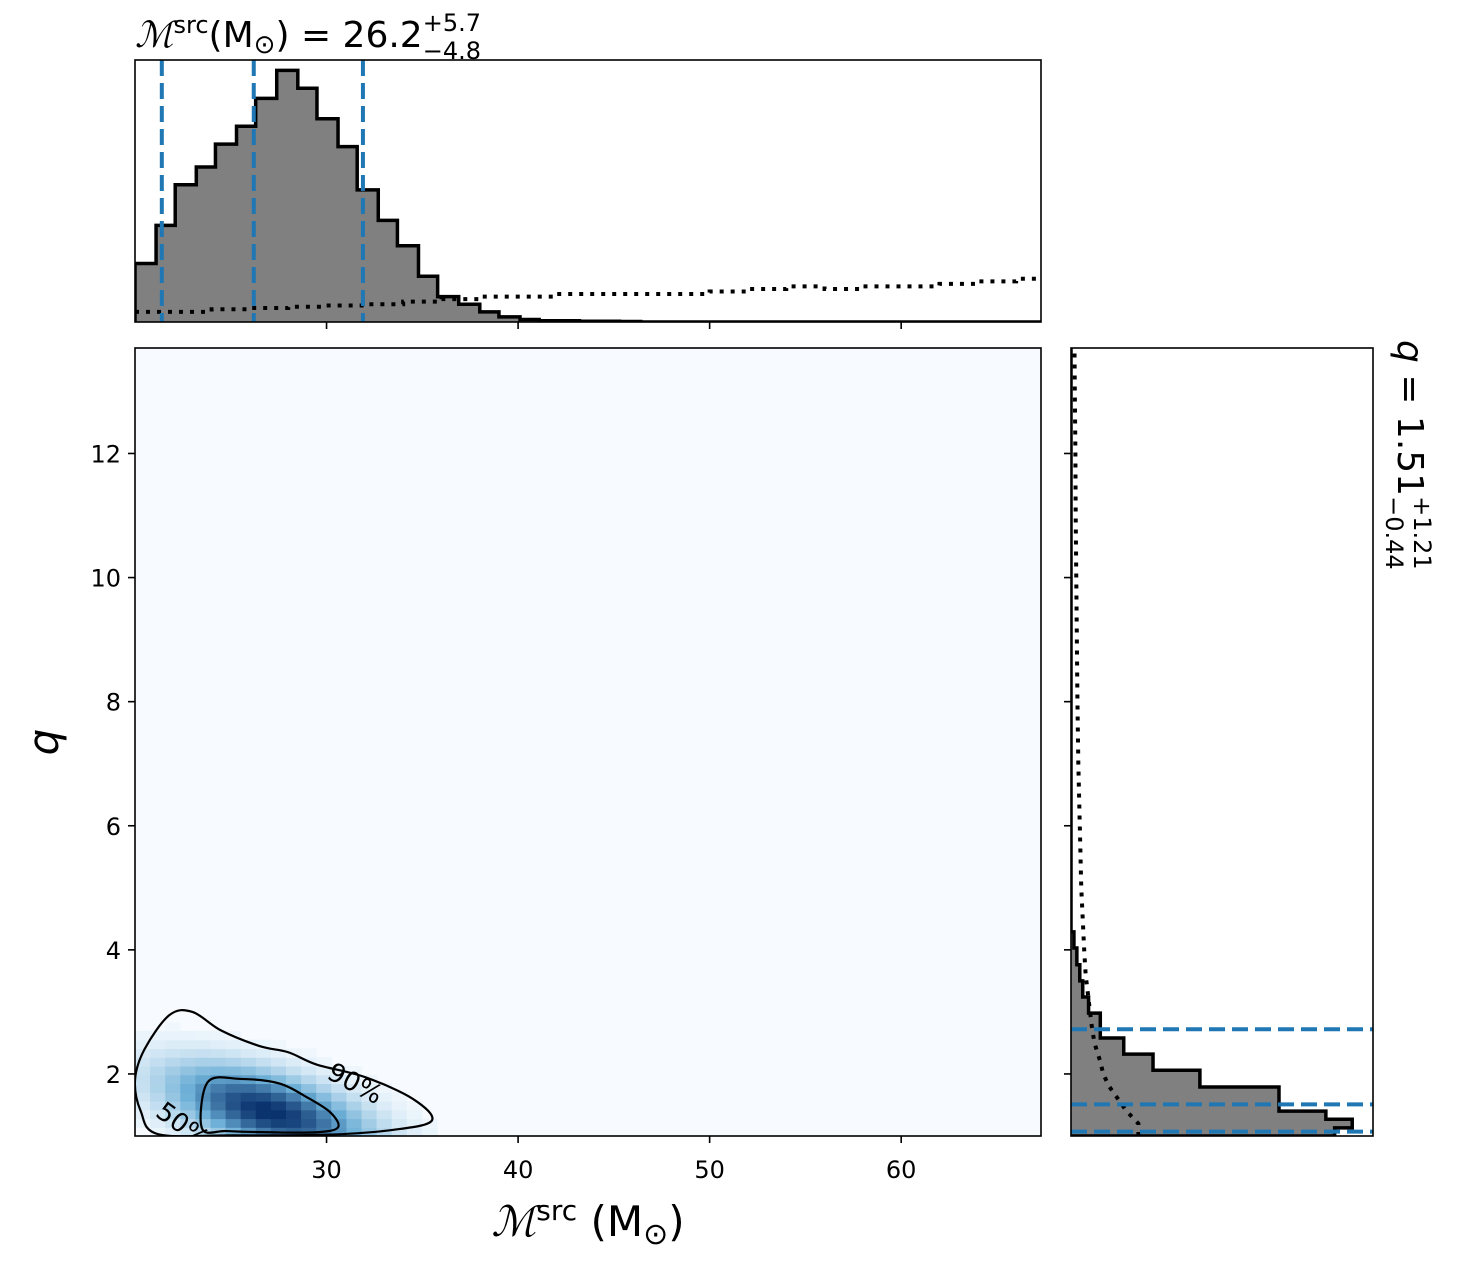  Describe the element at coordinates (655, 1234) in the screenshot. I see `x-axis-label-unit-sub: ⊙` at that location.